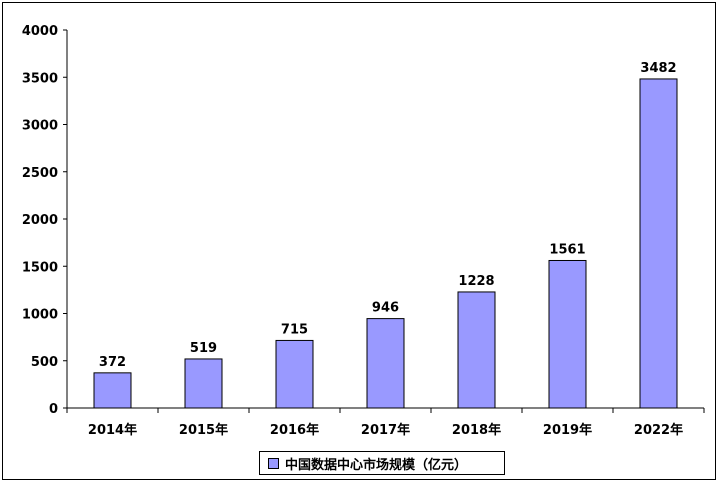 The height and width of the screenshot is (484, 720). Describe the element at coordinates (567, 249) in the screenshot. I see `data-label: 1561` at that location.